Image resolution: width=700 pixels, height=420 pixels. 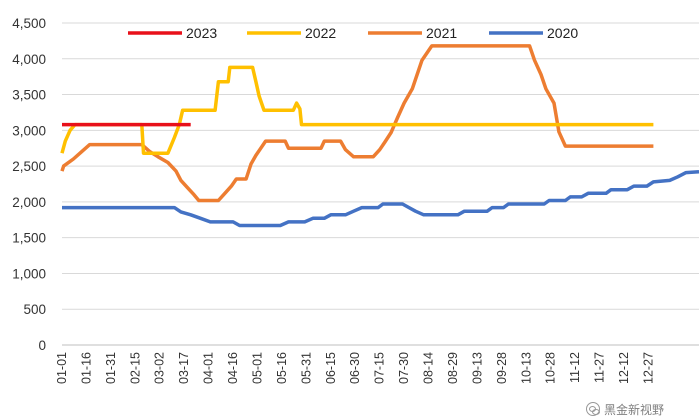 What do you see at coordinates (453, 368) in the screenshot?
I see `x-tick-label: 08-29` at bounding box center [453, 368].